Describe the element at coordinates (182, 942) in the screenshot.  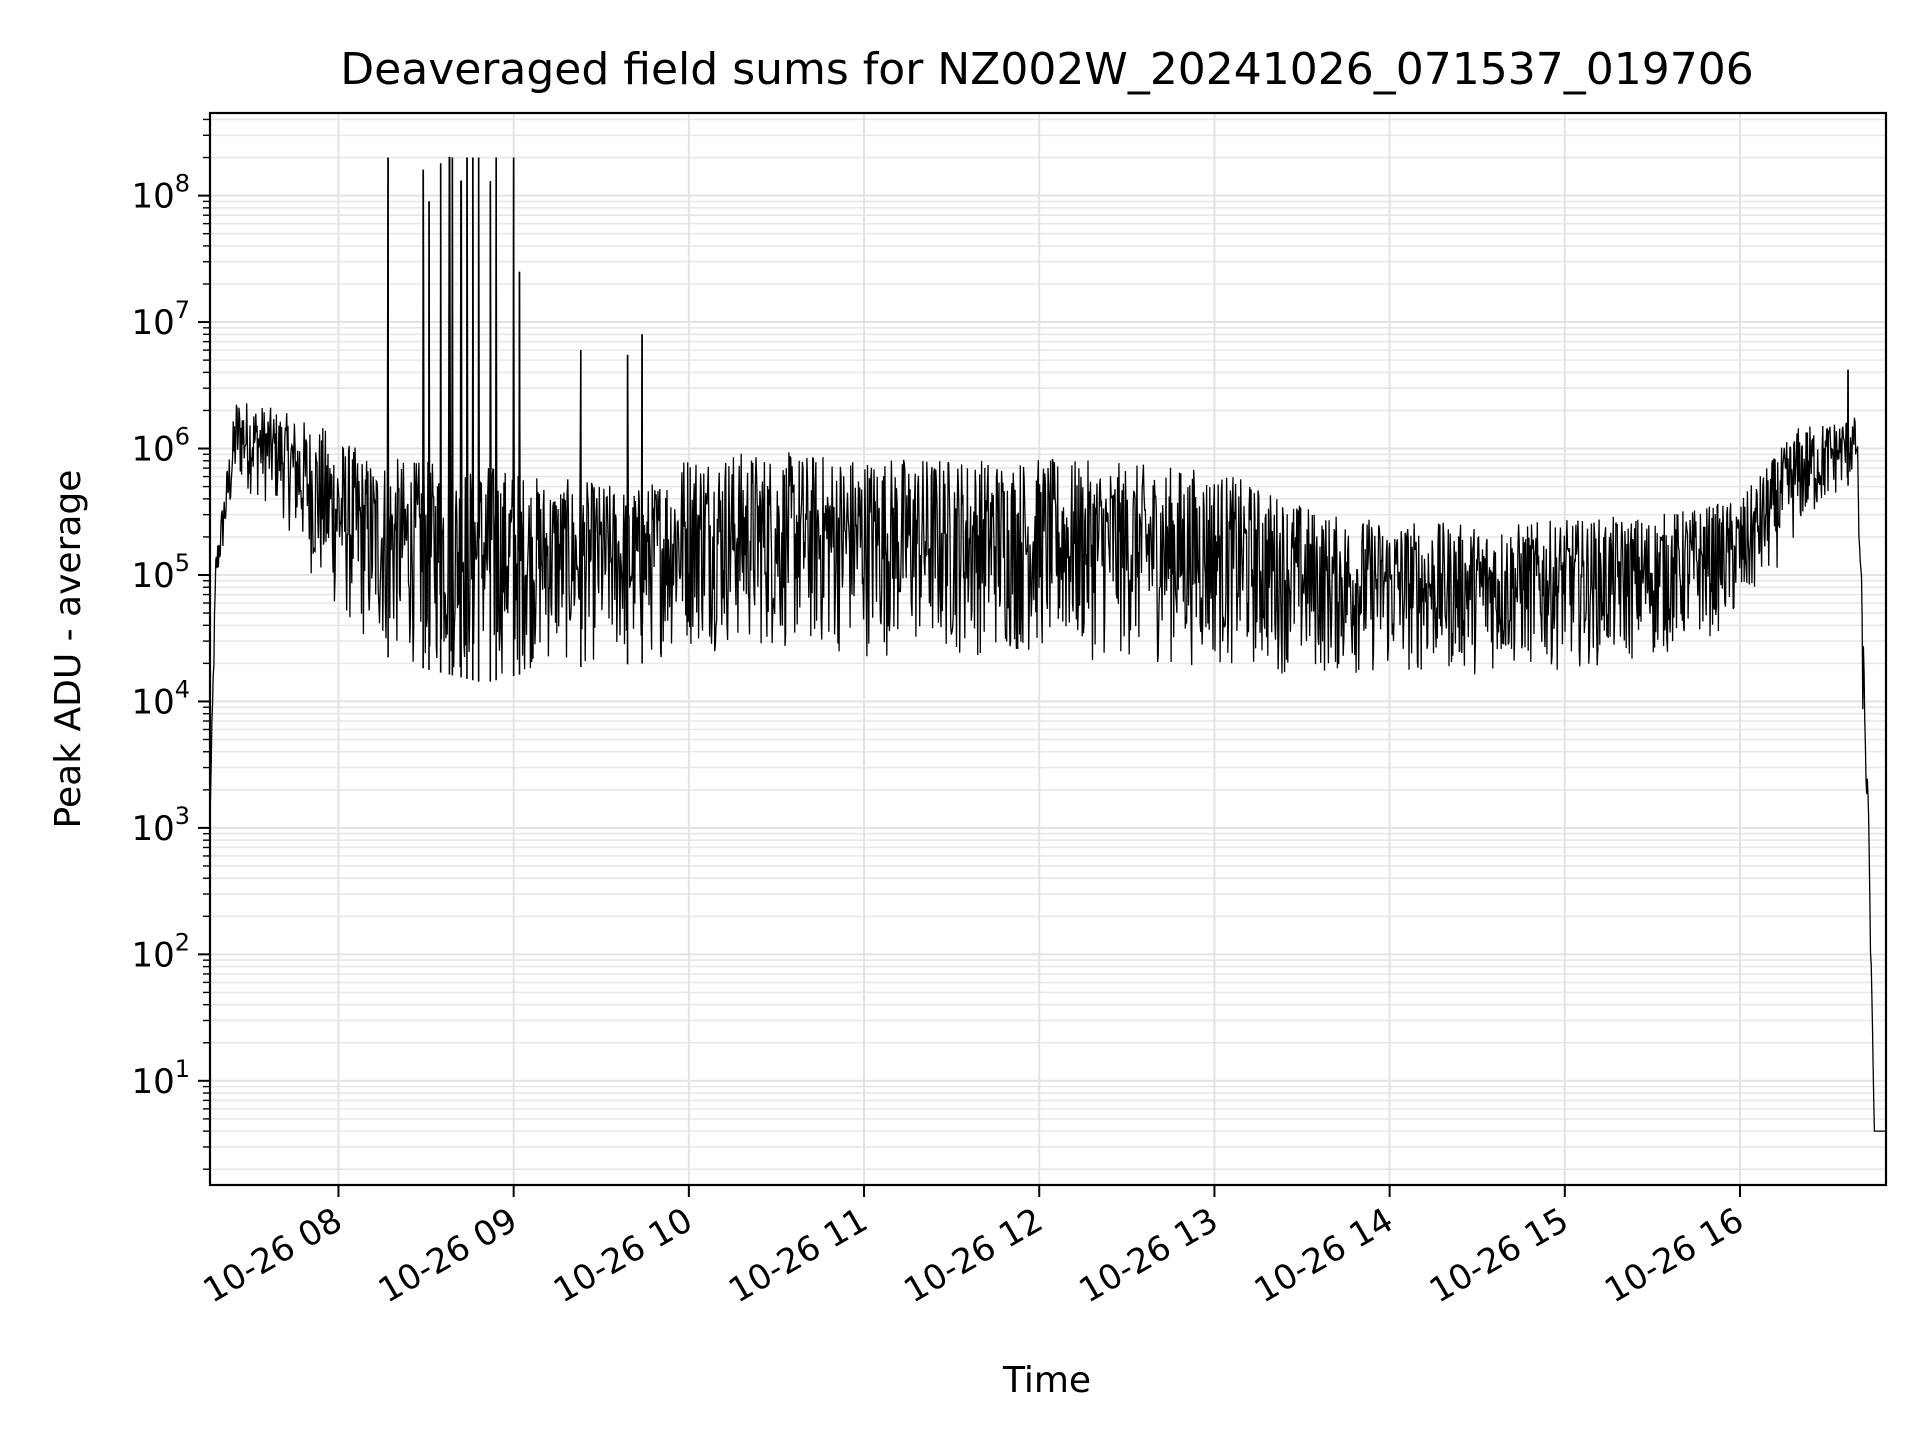
I see `y-tick-exponent: 2` at that location.